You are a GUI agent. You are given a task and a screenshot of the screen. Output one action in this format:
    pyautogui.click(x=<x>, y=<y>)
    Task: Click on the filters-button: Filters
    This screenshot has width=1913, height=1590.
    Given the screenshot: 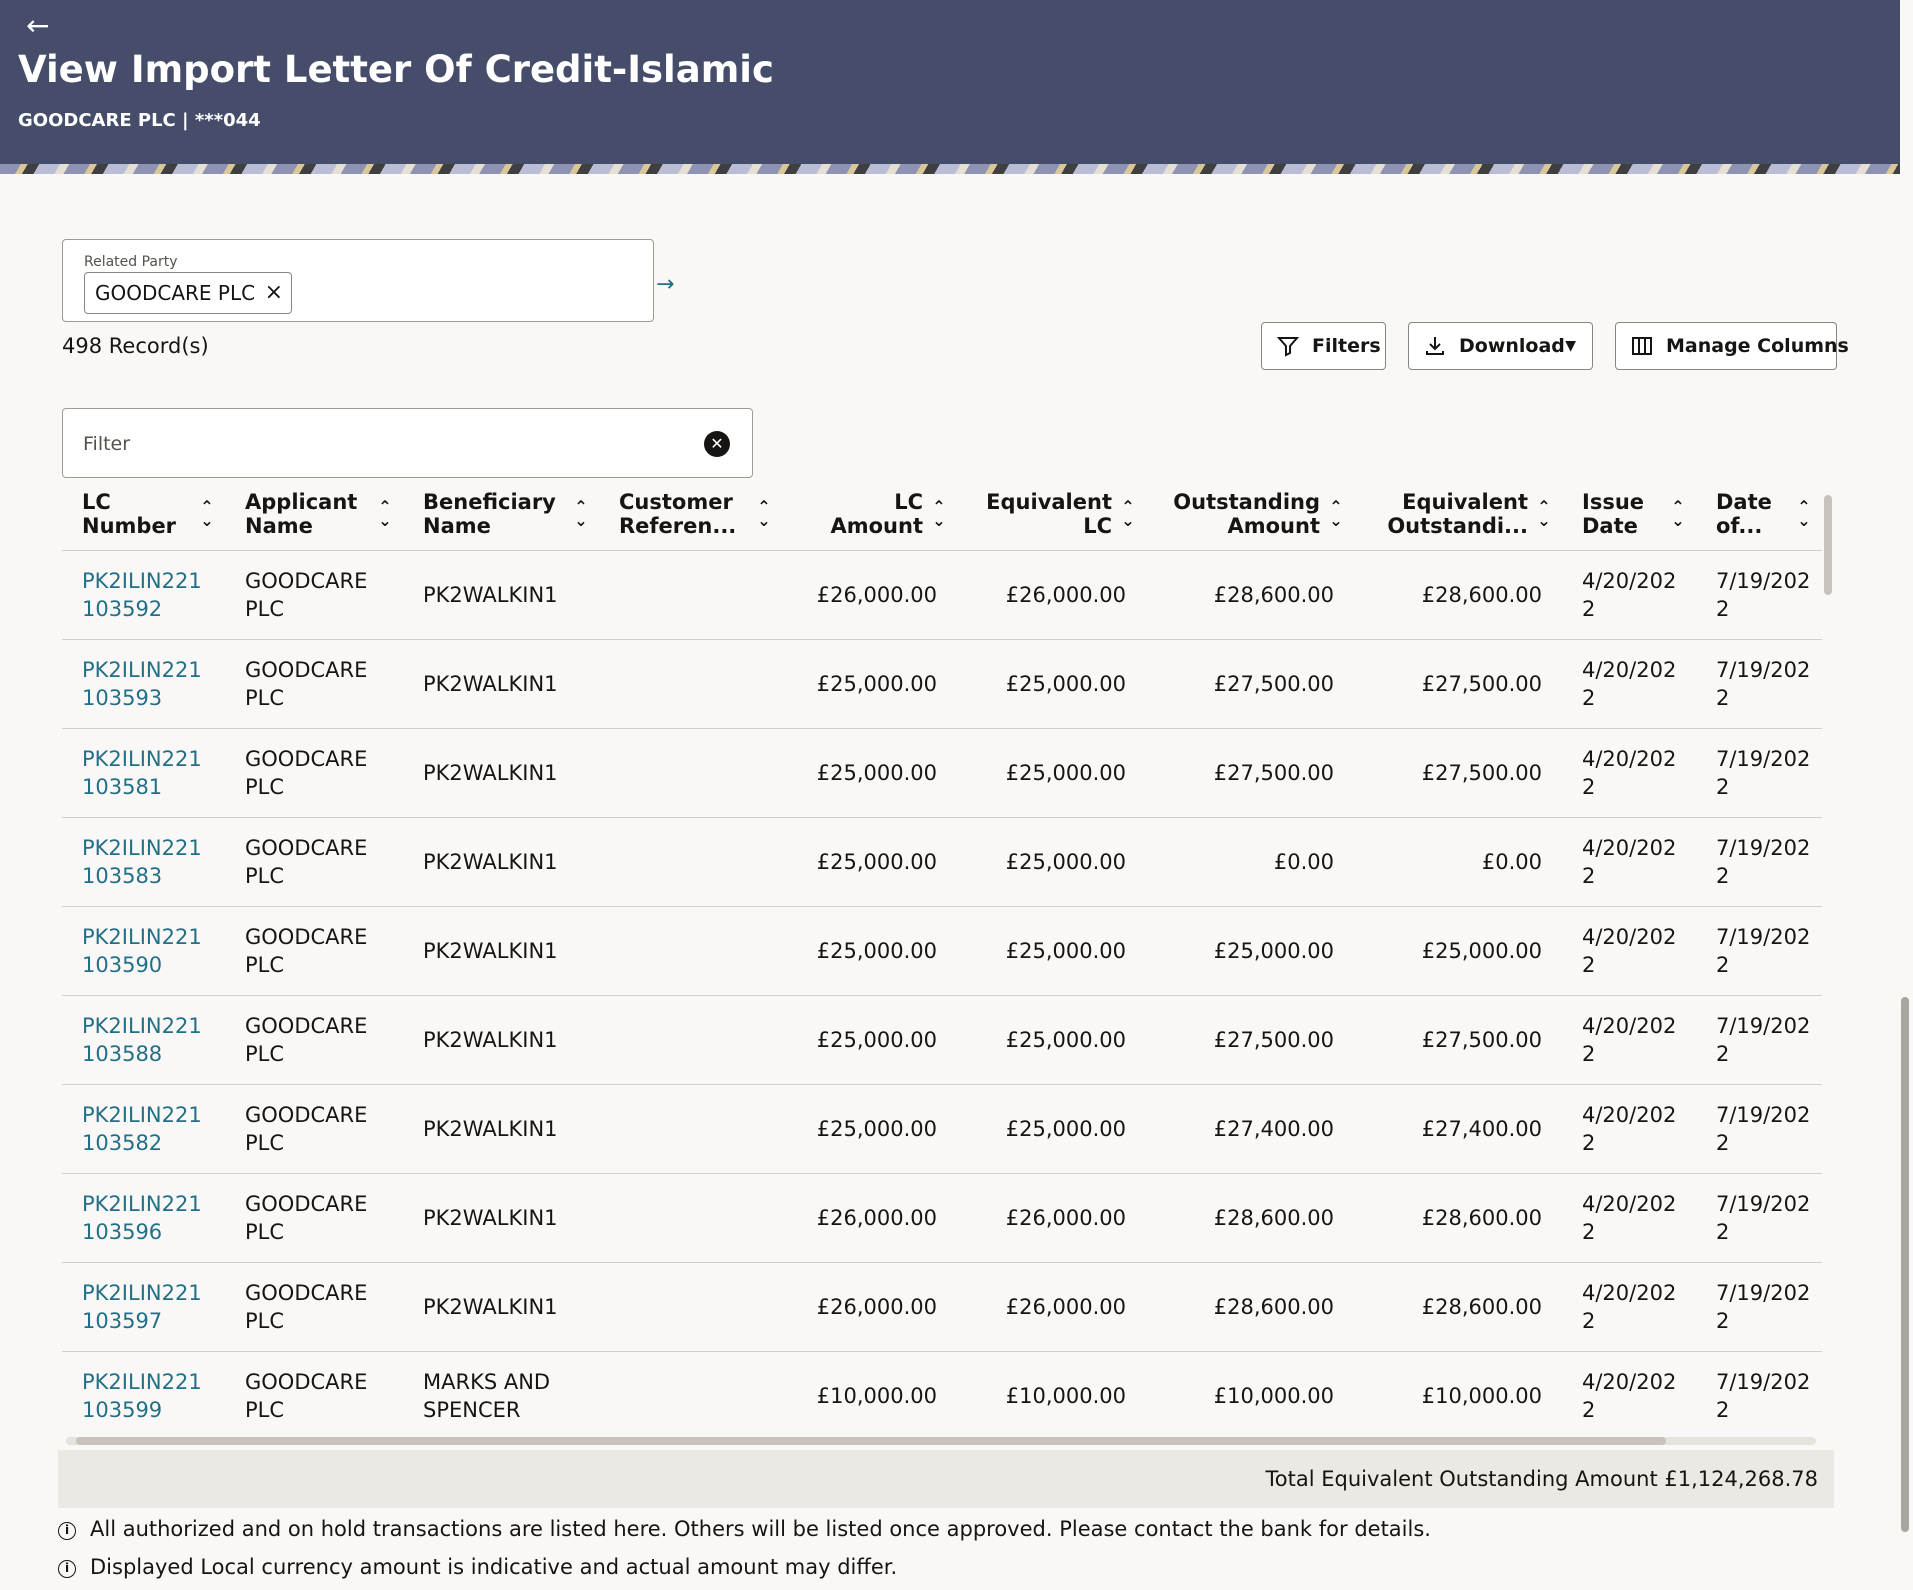 What is the action you would take?
    pyautogui.click(x=1323, y=346)
    